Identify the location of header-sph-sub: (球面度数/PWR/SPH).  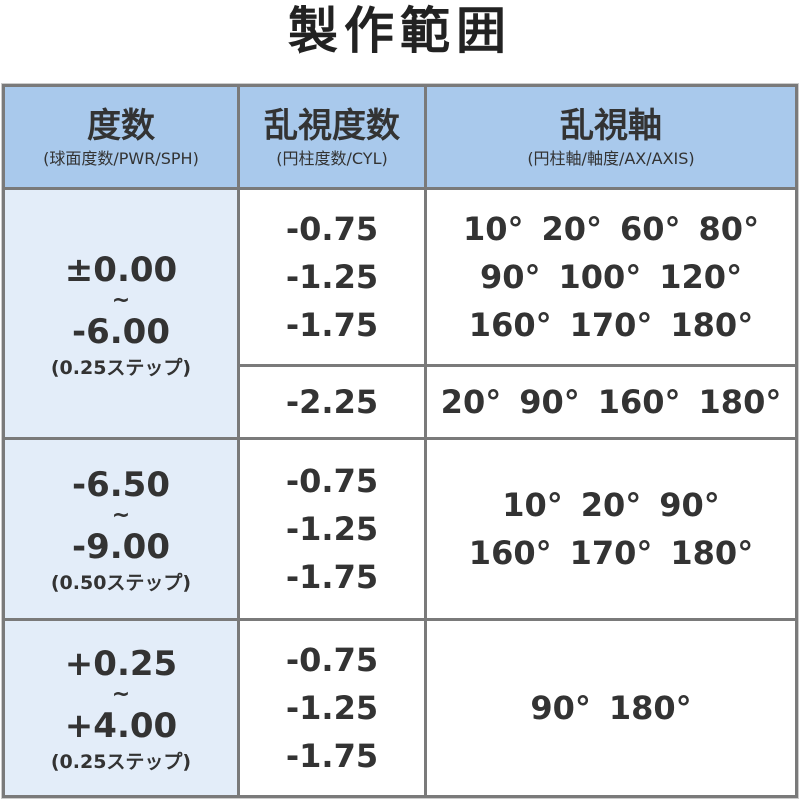
(121, 159).